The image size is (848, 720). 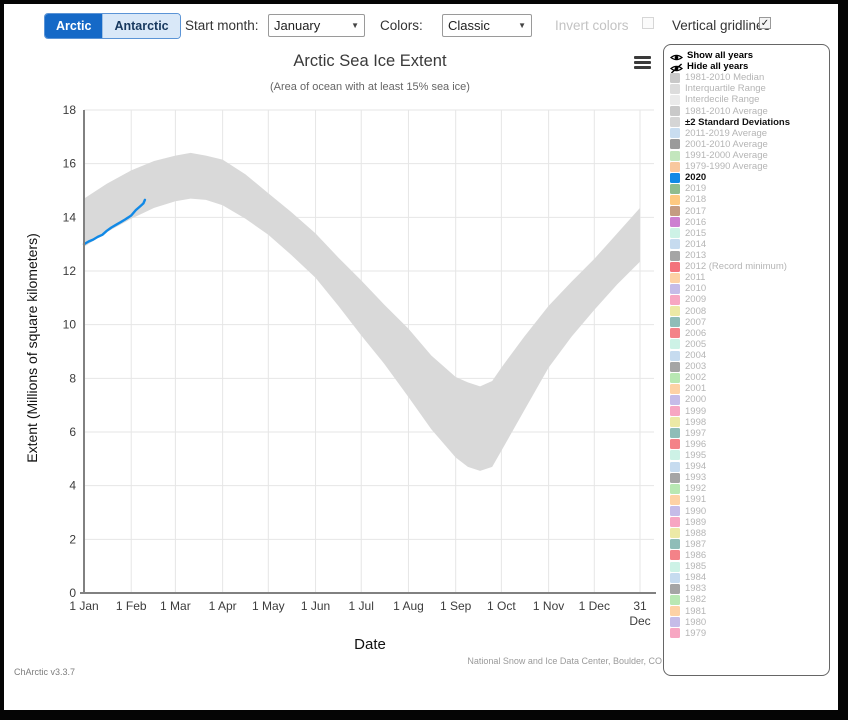 I want to click on legend-item-1983: 1983, so click(x=749, y=588).